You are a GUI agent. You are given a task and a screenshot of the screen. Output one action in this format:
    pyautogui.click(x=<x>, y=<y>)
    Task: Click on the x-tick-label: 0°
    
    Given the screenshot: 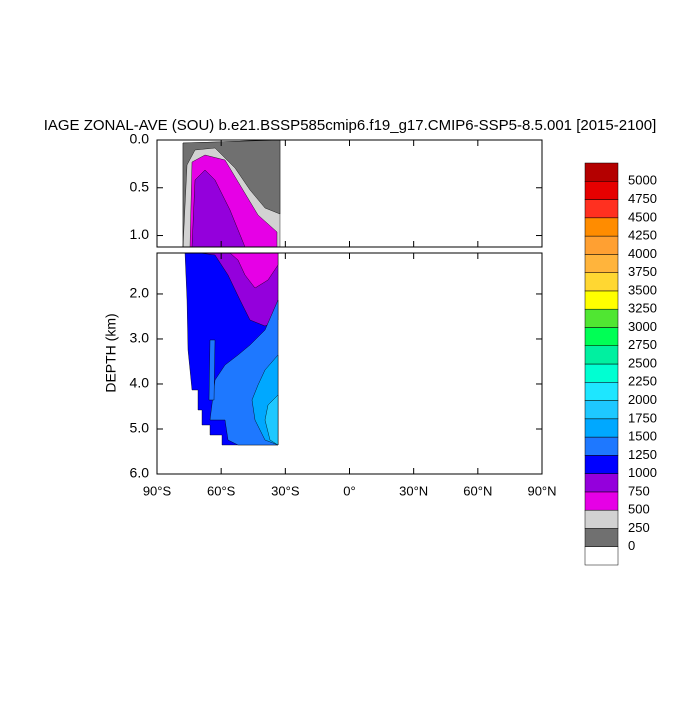 What is the action you would take?
    pyautogui.click(x=349, y=490)
    